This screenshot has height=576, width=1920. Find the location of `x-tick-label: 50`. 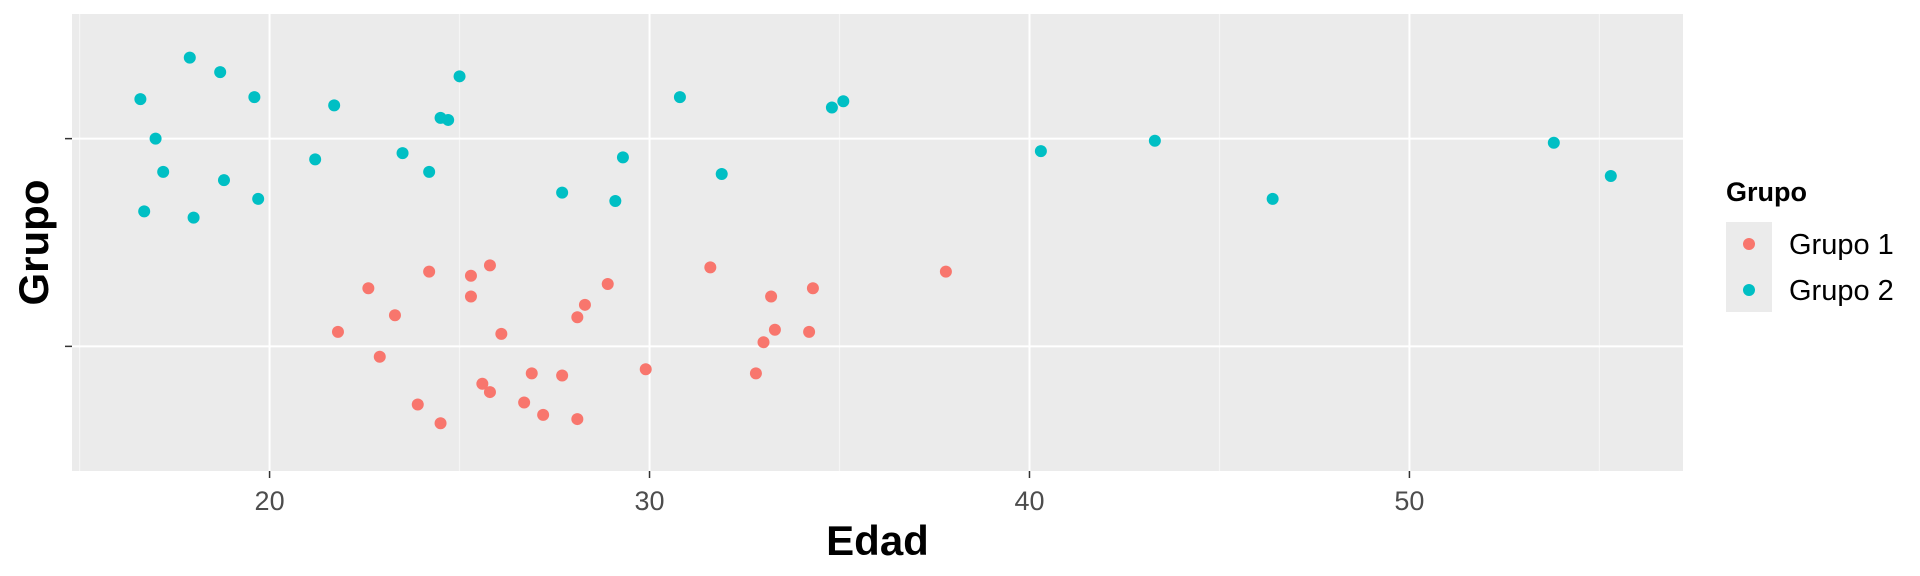

x-tick-label: 50 is located at coordinates (1409, 501).